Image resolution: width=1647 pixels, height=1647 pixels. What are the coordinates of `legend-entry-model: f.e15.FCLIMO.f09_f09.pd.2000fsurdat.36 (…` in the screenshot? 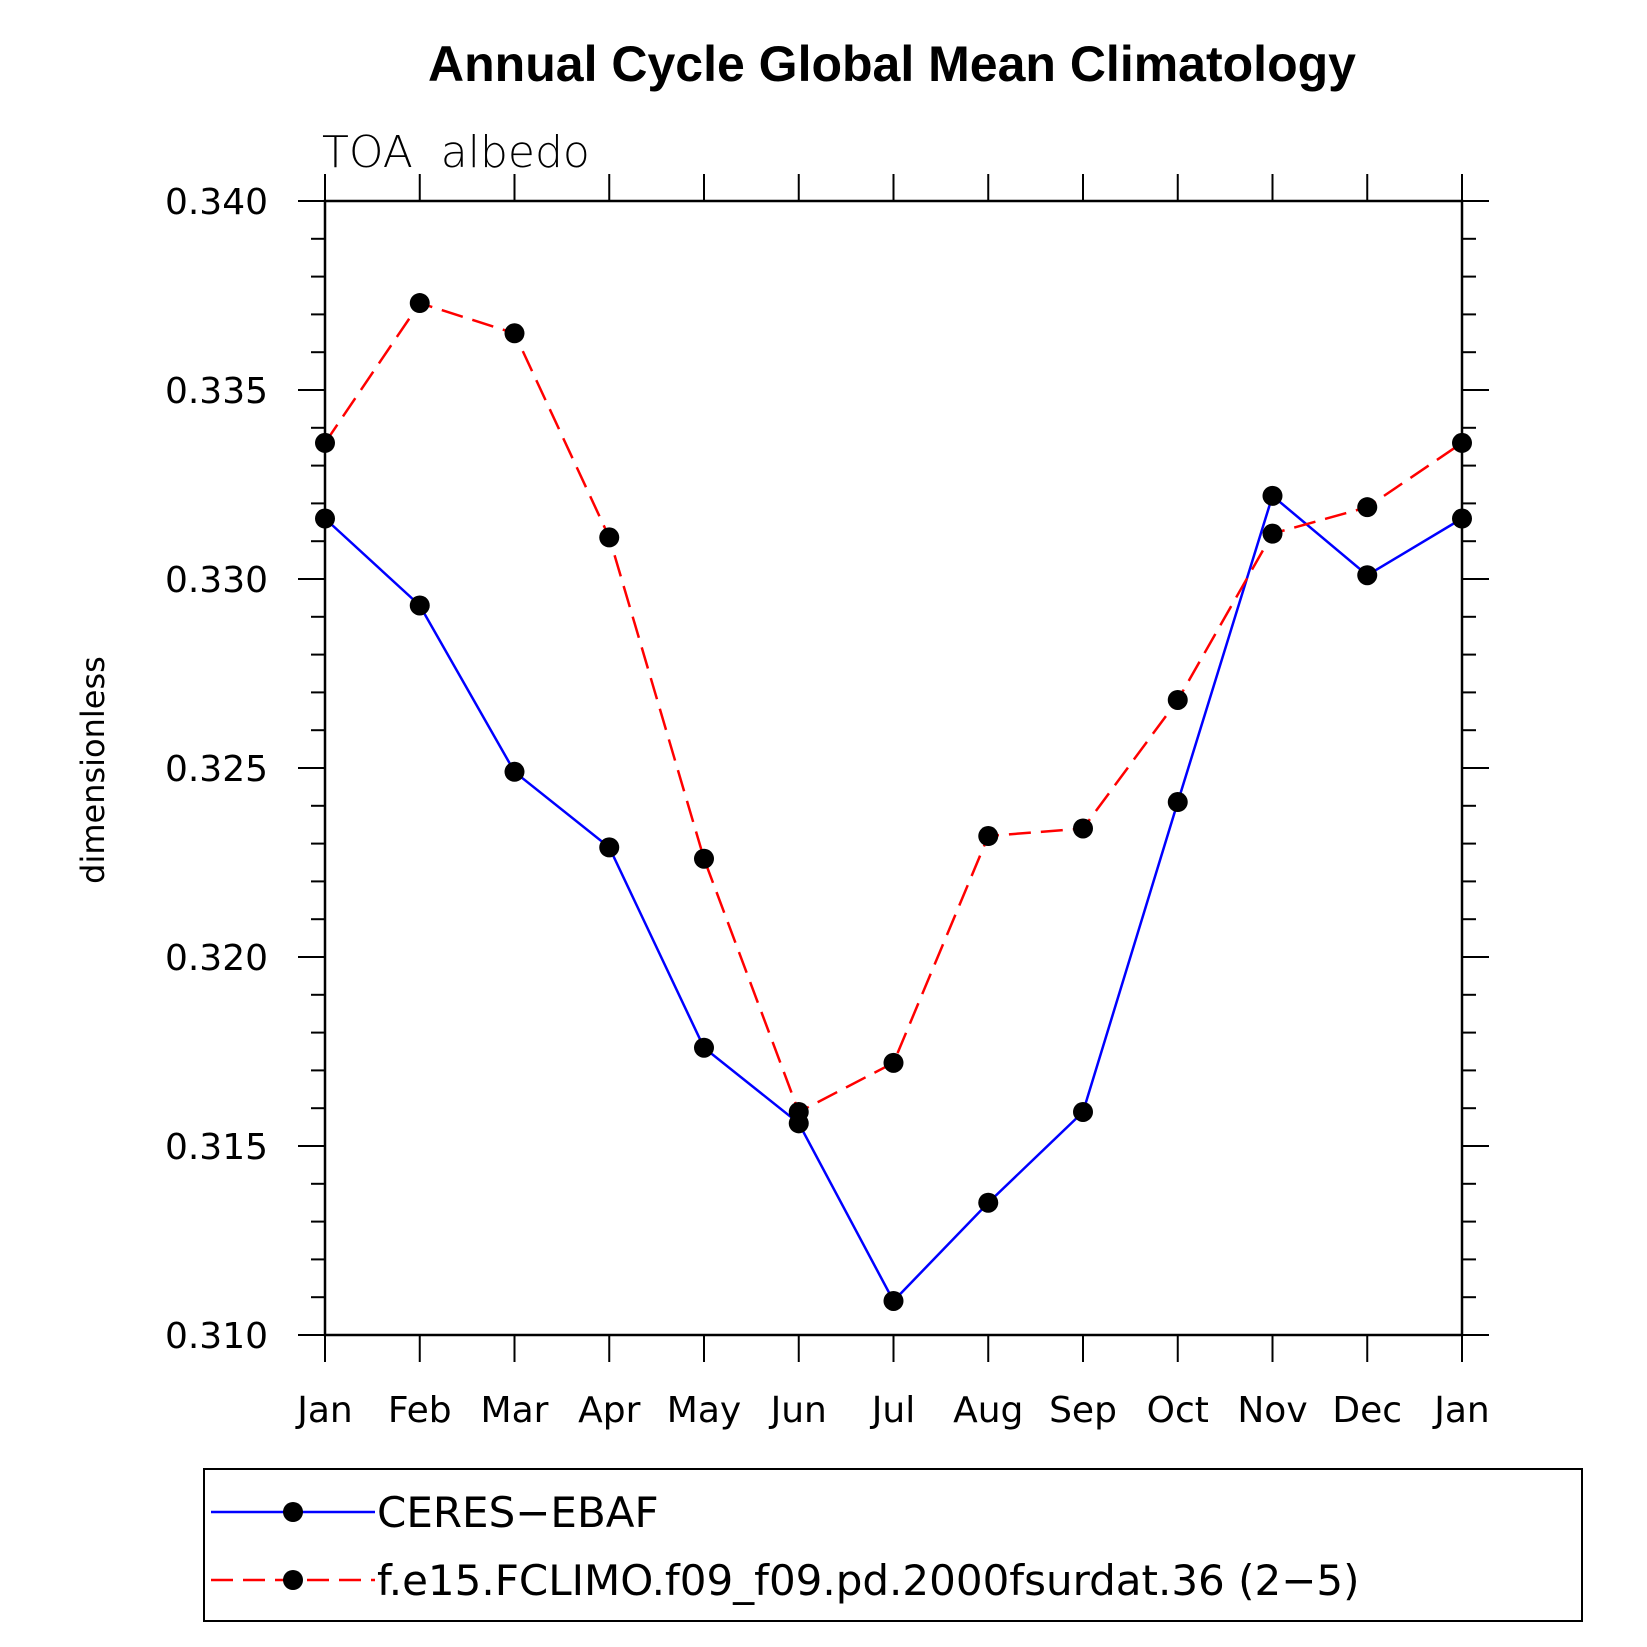 It's located at (785, 1580).